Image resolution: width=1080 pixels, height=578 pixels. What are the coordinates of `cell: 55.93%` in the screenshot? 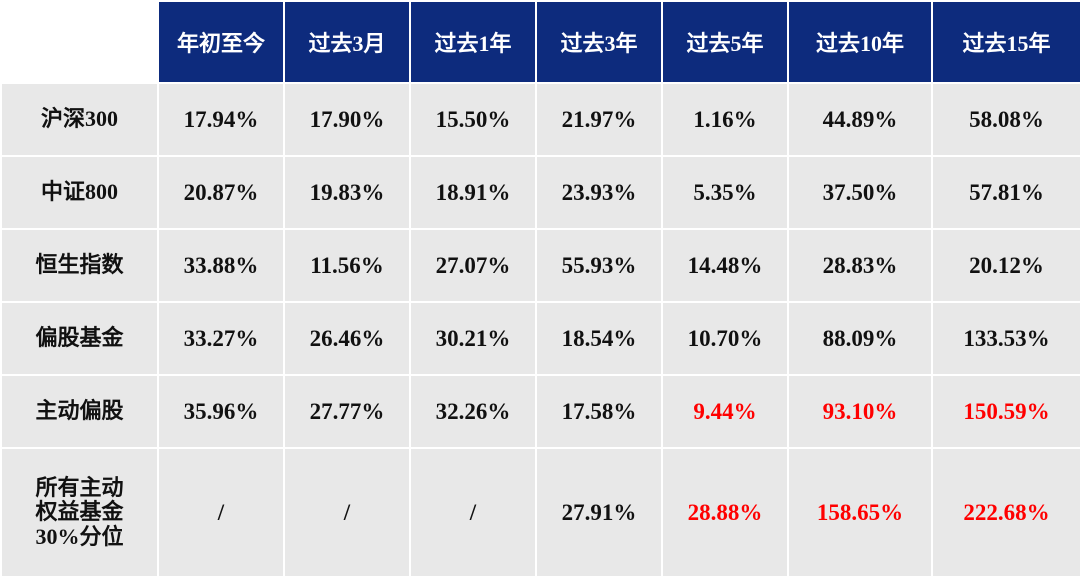 It's located at (599, 265).